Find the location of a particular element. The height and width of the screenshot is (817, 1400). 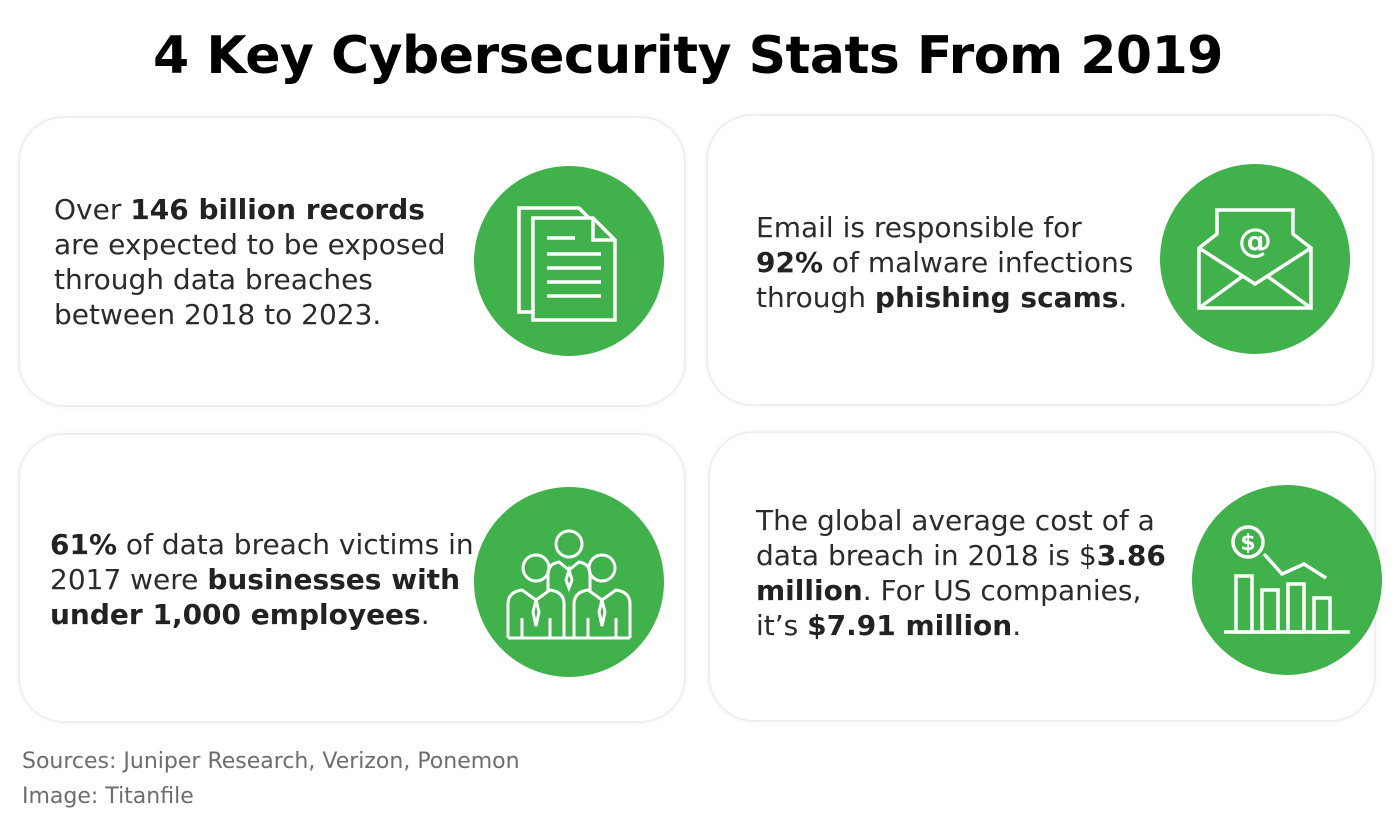

stat-highlight: $7.91 million is located at coordinates (910, 625).